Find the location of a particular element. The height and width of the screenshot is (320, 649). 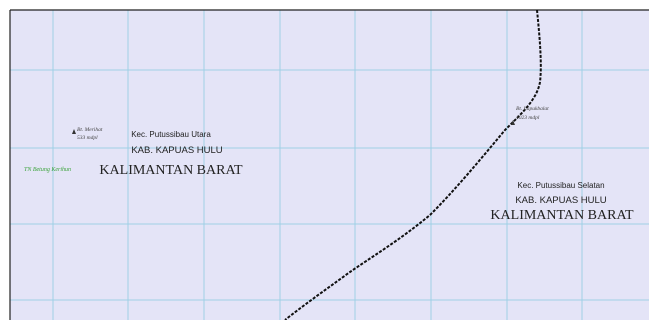

peak-name: Bt. Lapukbalat is located at coordinates (532, 109).